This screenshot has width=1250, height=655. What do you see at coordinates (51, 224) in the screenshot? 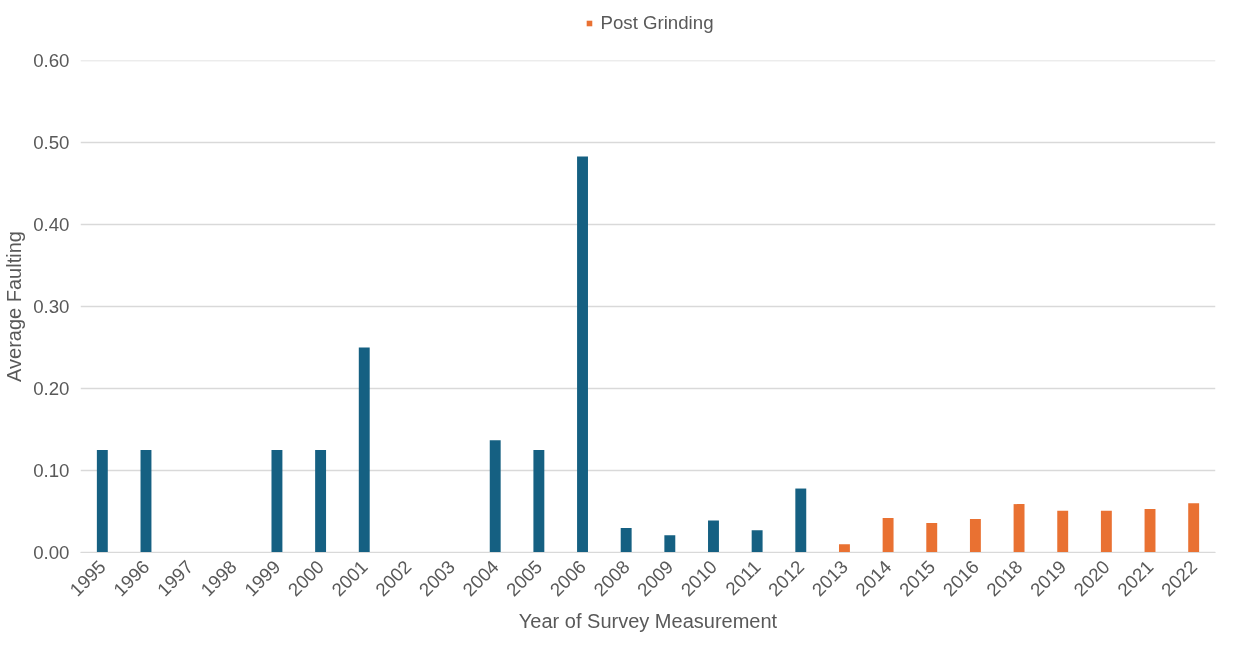
I see `y-tick-label: 0.40` at bounding box center [51, 224].